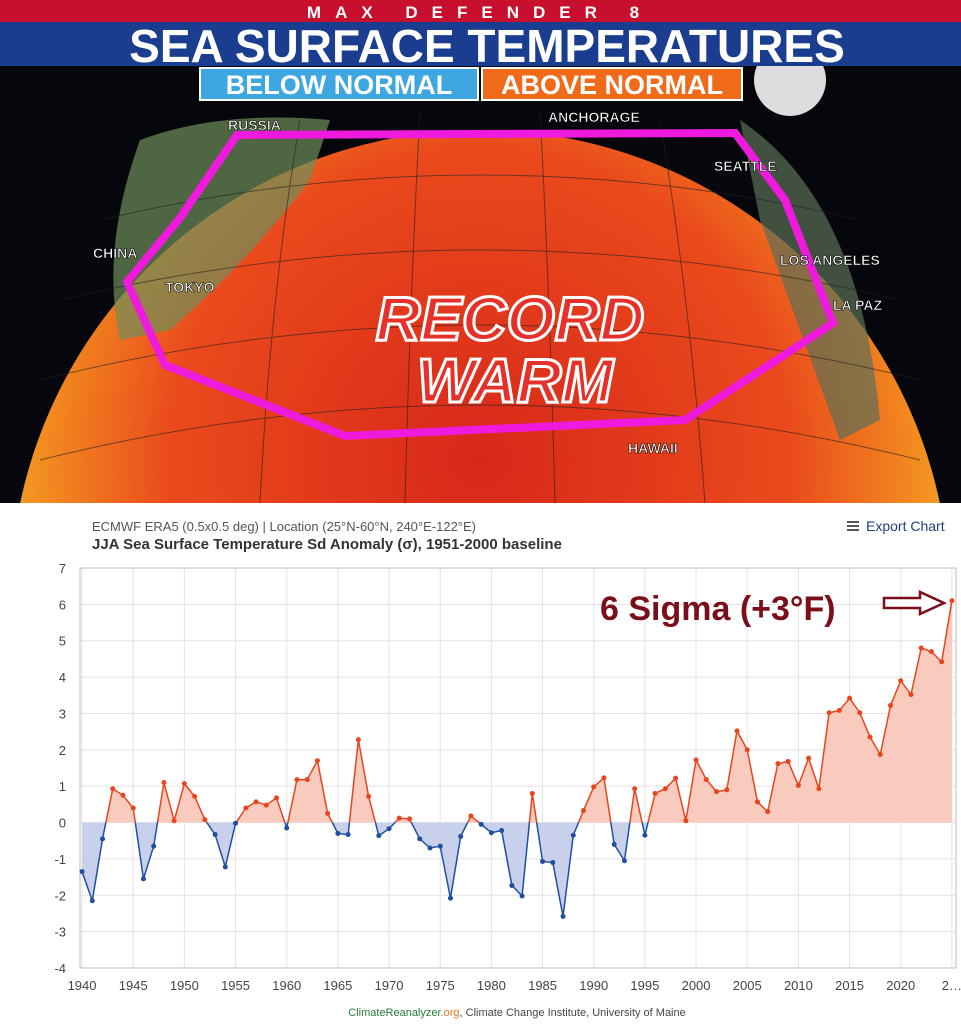 This screenshot has height=1028, width=961. I want to click on place-label: HAWAII, so click(653, 448).